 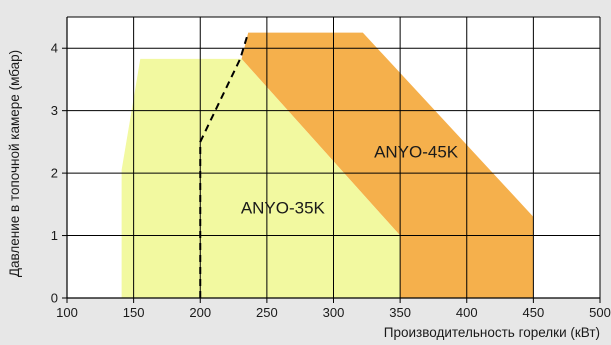 What do you see at coordinates (416, 152) in the screenshot?
I see `series-label-anyo-45k: ANYO-45K` at bounding box center [416, 152].